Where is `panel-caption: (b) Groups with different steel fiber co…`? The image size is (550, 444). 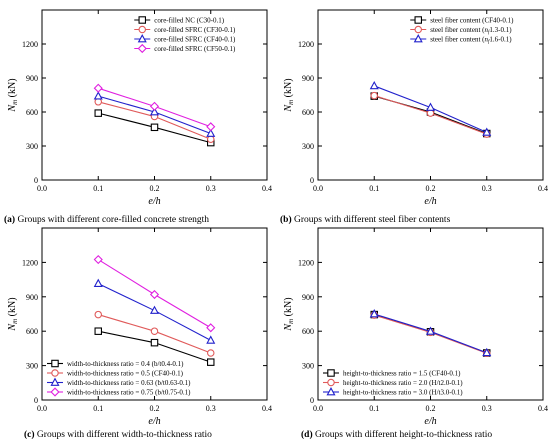
panel-caption: (b) Groups with different steel fiber co… is located at coordinates (365, 219).